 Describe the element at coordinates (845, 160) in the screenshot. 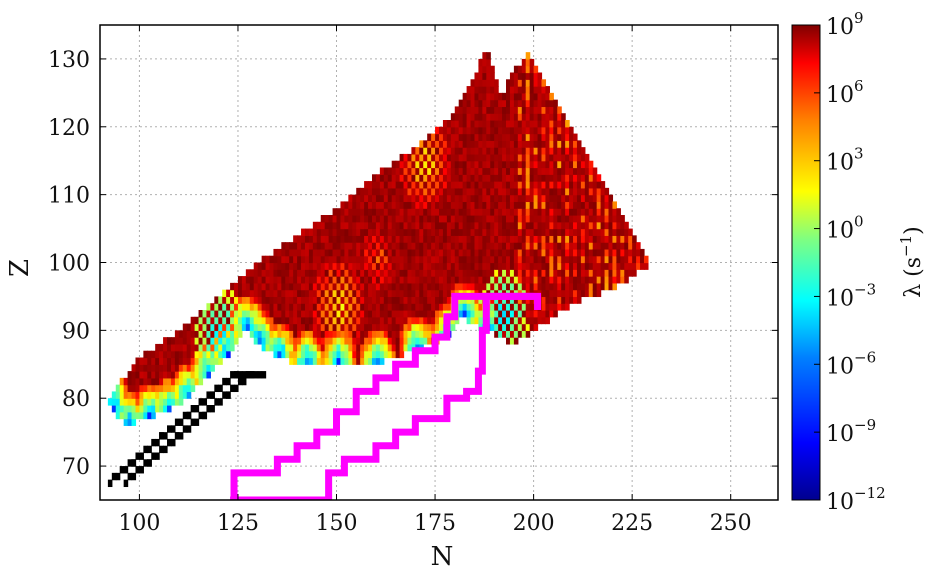

I see `colorbar-tick-label: 103` at that location.